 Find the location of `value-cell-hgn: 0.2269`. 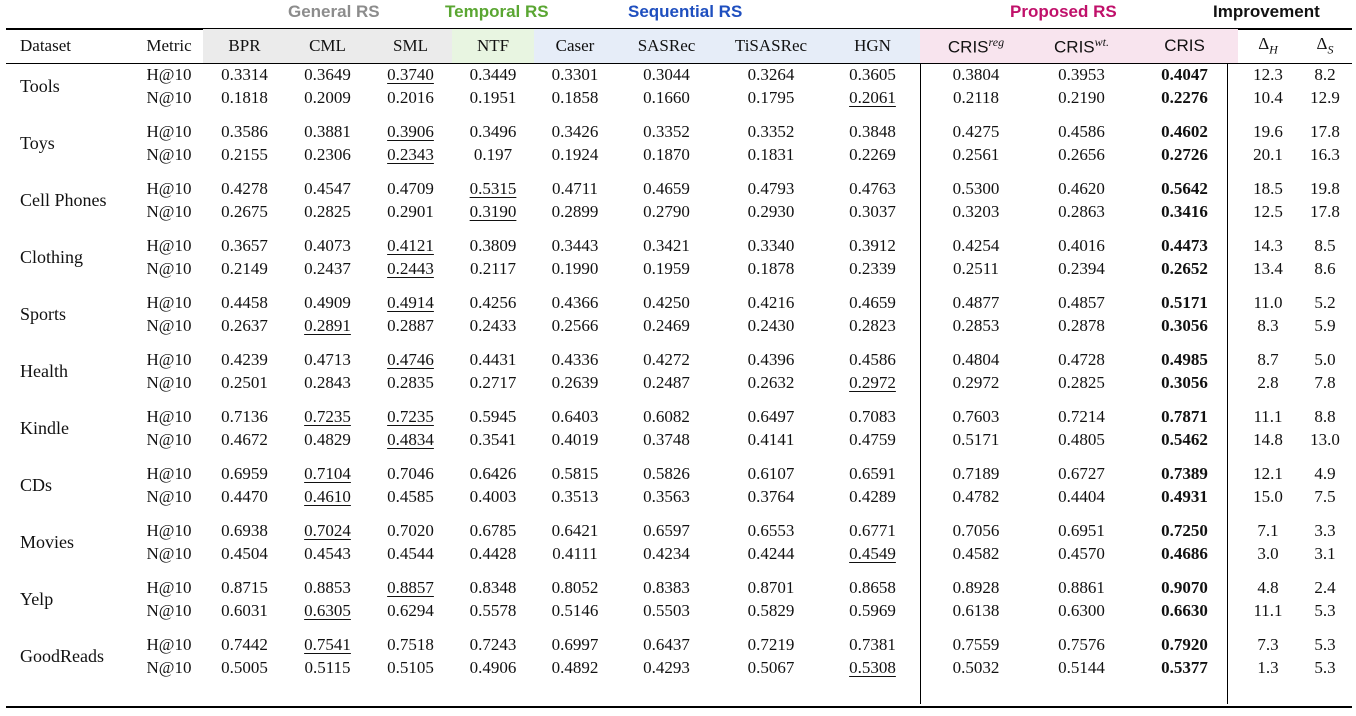

value-cell-hgn: 0.2269 is located at coordinates (872, 154).